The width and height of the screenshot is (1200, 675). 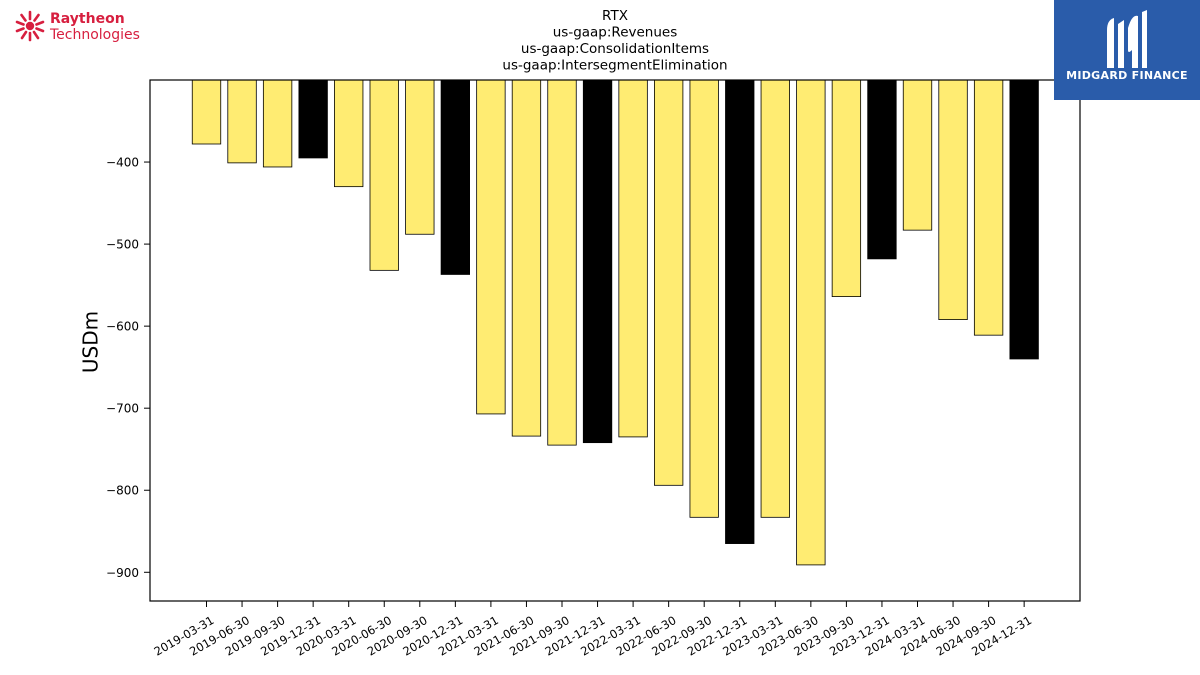 What do you see at coordinates (614, 66) in the screenshot?
I see `chart-title-line: us-gaap:IntersegmentElimination` at bounding box center [614, 66].